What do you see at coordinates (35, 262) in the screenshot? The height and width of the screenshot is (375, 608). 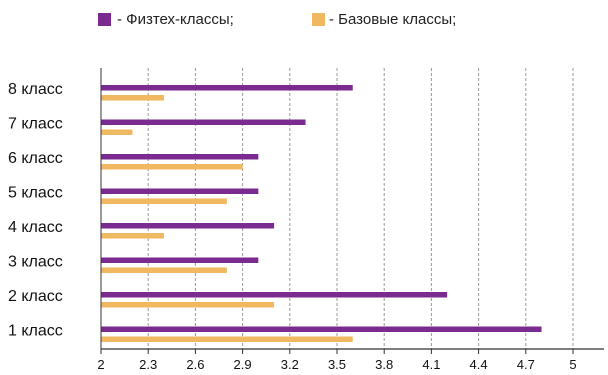 I see `category-label: 3 класс` at bounding box center [35, 262].